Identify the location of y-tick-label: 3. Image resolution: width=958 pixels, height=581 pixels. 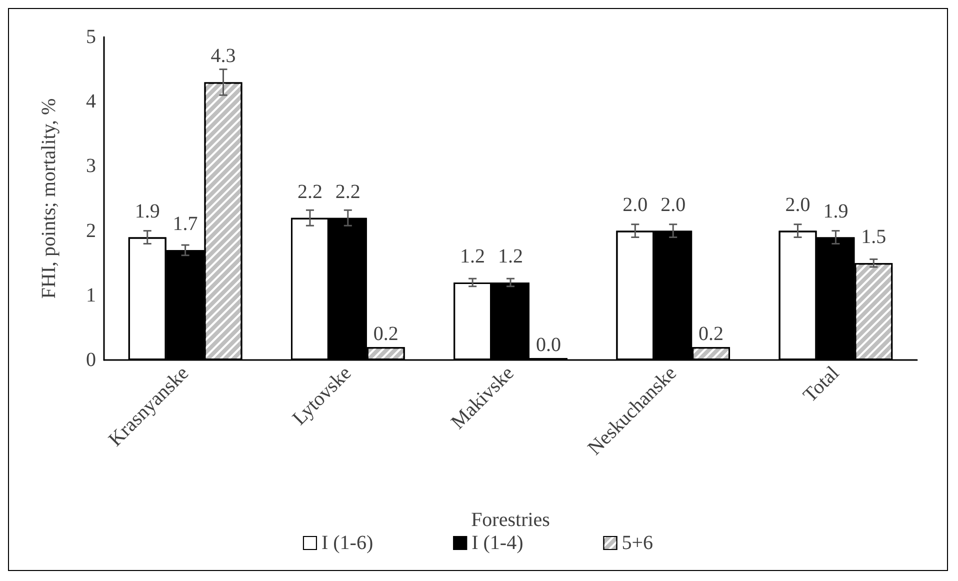
(91, 166).